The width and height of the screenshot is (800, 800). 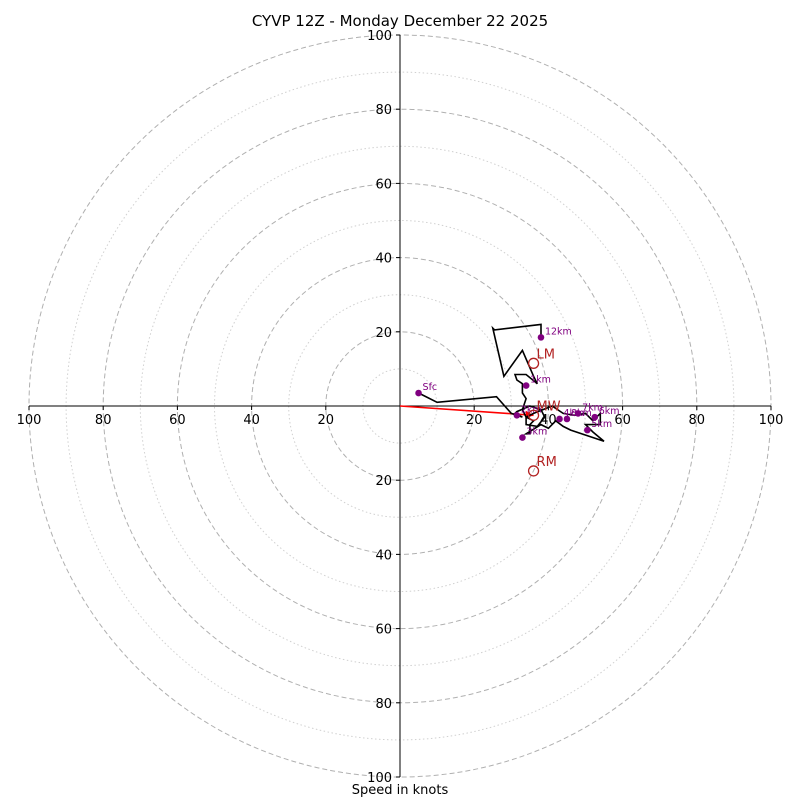 I want to click on storm-motion-marker-lm, so click(x=533, y=363).